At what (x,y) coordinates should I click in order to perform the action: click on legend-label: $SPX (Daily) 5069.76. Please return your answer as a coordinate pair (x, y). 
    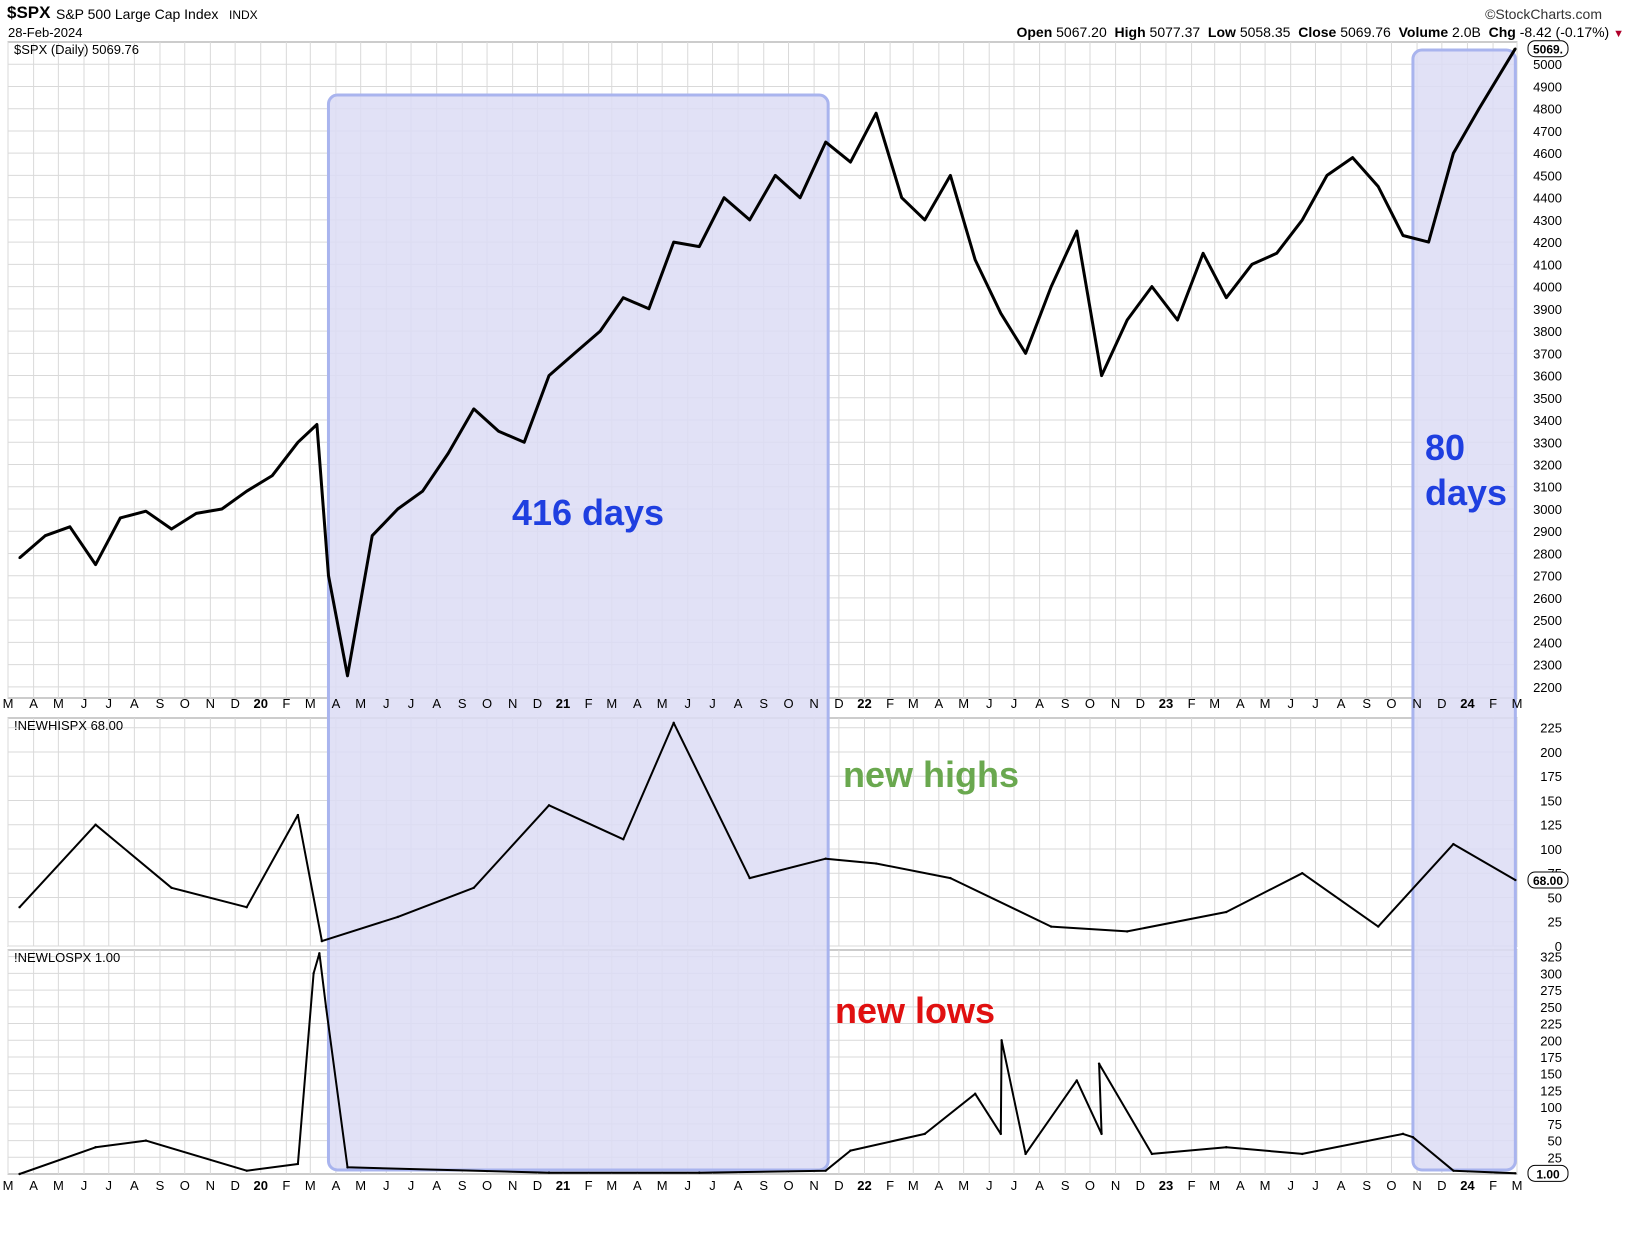
    Looking at the image, I should click on (76, 49).